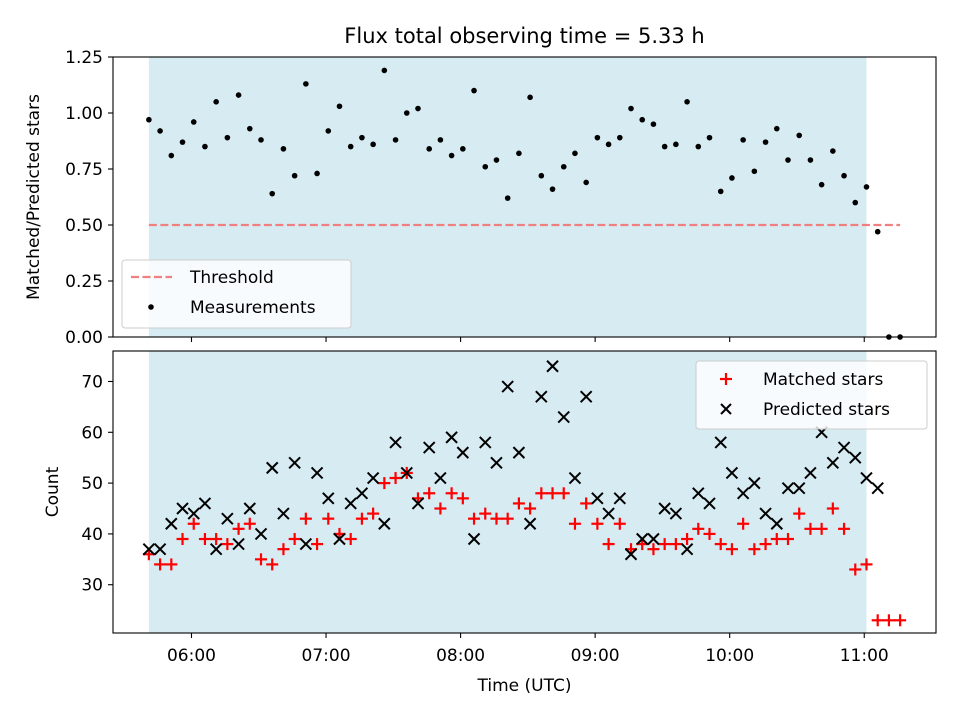  Describe the element at coordinates (524, 36) in the screenshot. I see `top-chart-title: Flux total observing time = 5.33 h` at that location.